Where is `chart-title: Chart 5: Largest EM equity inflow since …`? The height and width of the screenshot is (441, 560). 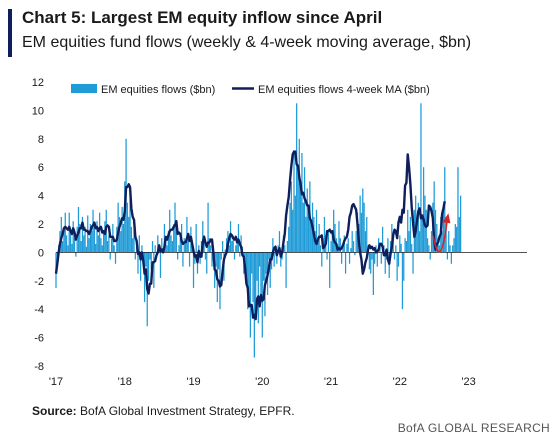 chart-title: Chart 5: Largest EM equity inflow since … is located at coordinates (202, 17).